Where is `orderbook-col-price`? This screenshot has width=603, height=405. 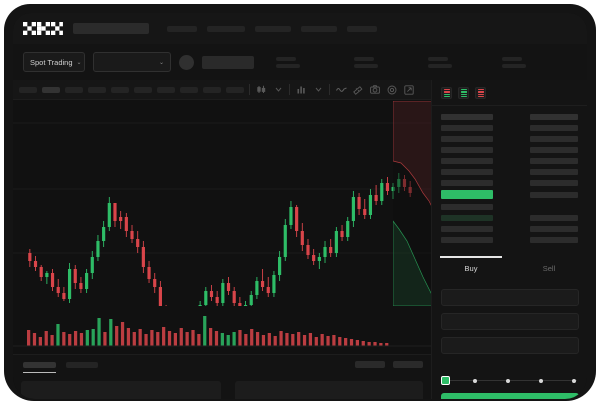 orderbook-col-price is located at coordinates (467, 116).